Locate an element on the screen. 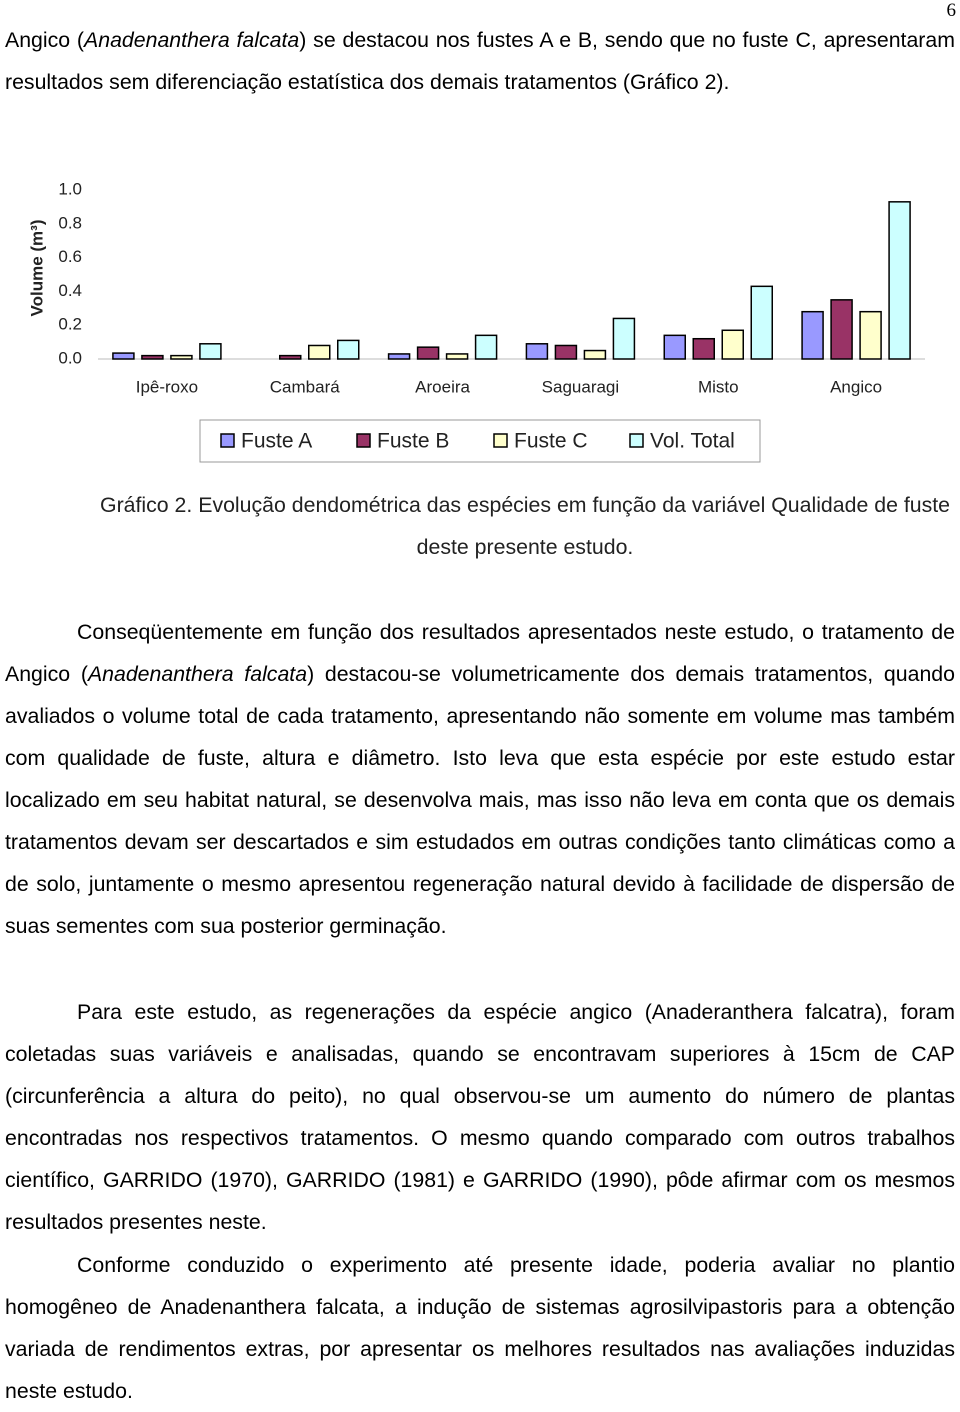 The width and height of the screenshot is (960, 1412). x-tick-label: Saguaragi is located at coordinates (581, 386).